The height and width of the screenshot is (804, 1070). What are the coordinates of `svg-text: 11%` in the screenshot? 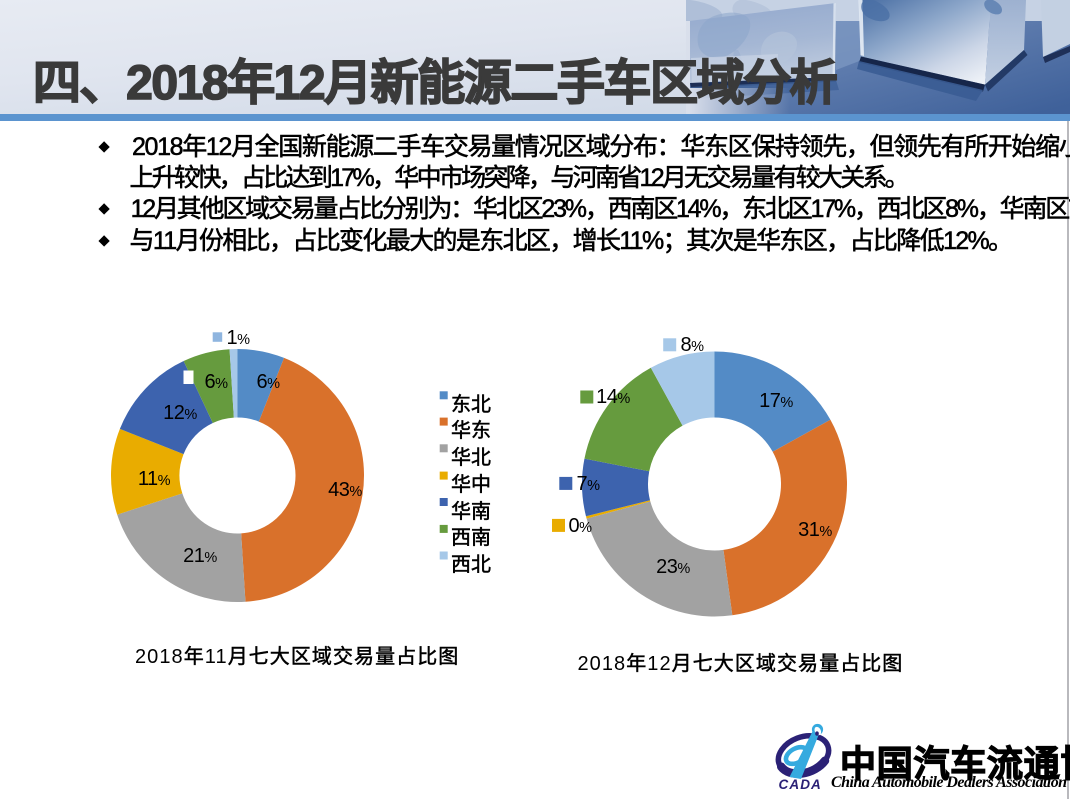 It's located at (154, 479).